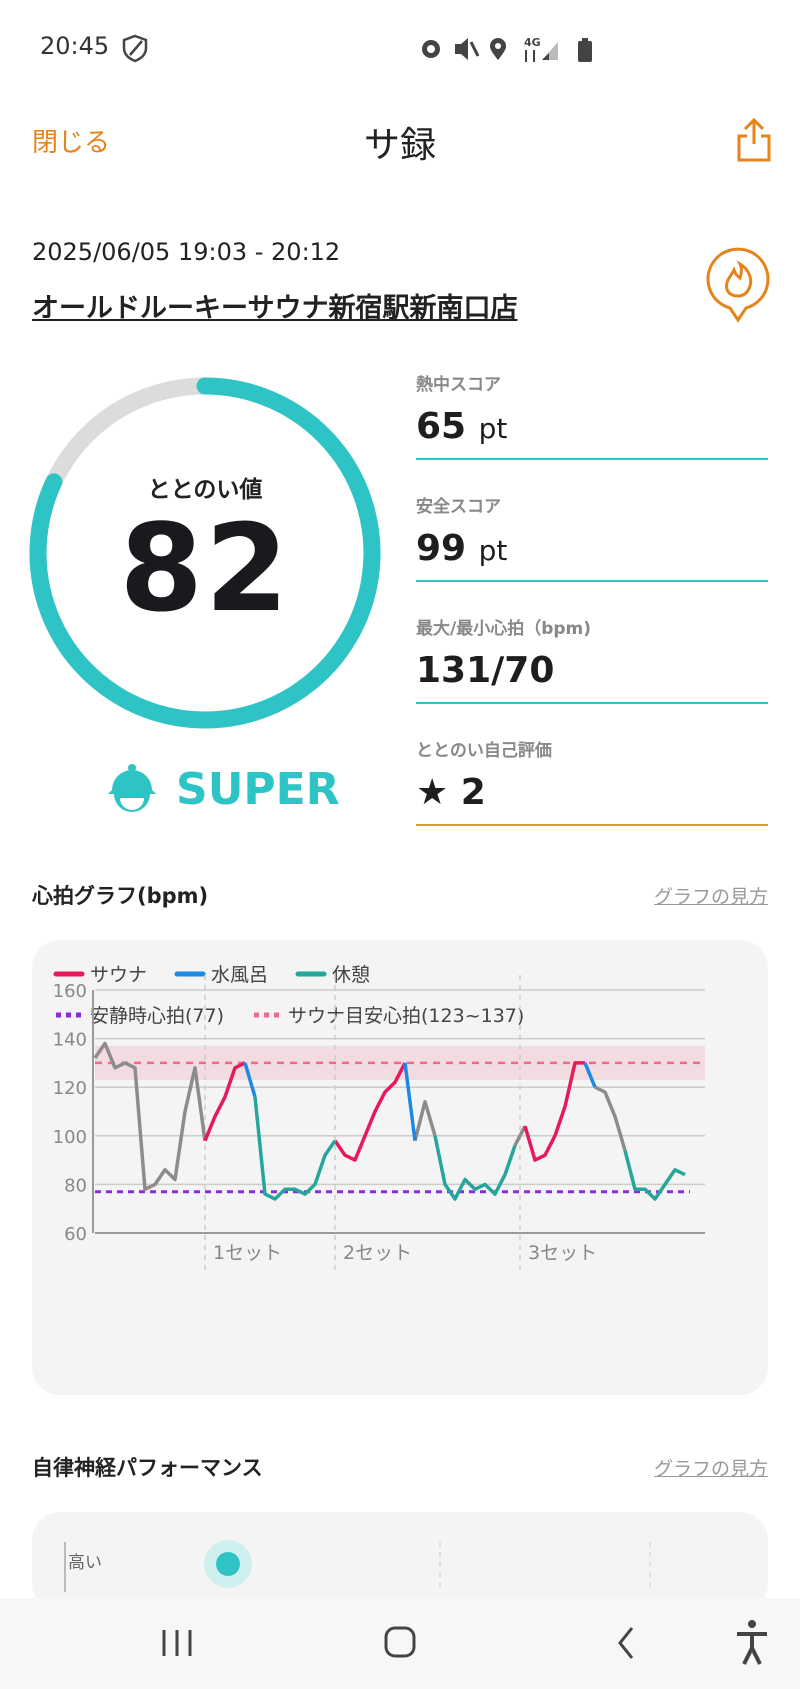 The image size is (800, 1689). Describe the element at coordinates (85, 1563) in the screenshot. I see `ans-axis-label: 高い` at that location.